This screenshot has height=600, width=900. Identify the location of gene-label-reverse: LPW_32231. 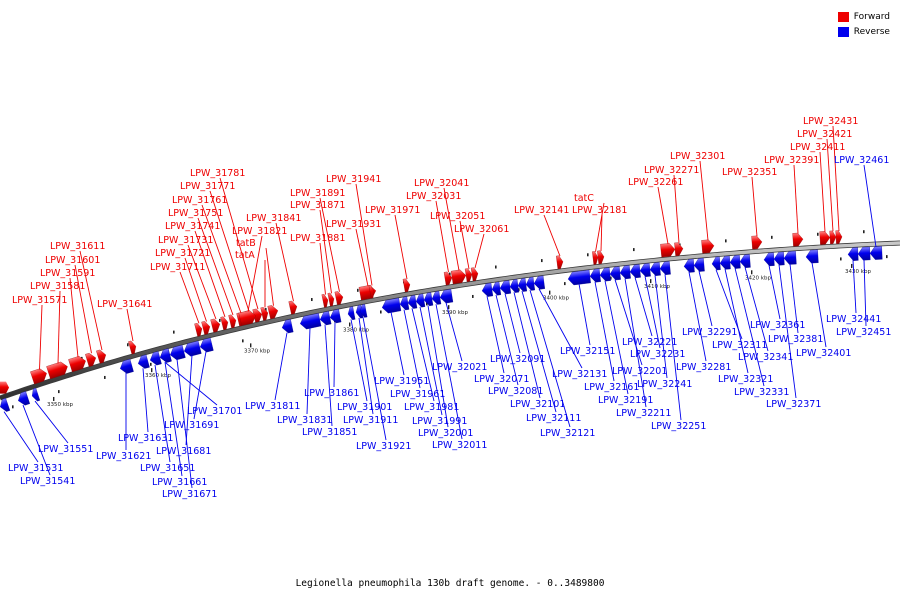
(657, 354).